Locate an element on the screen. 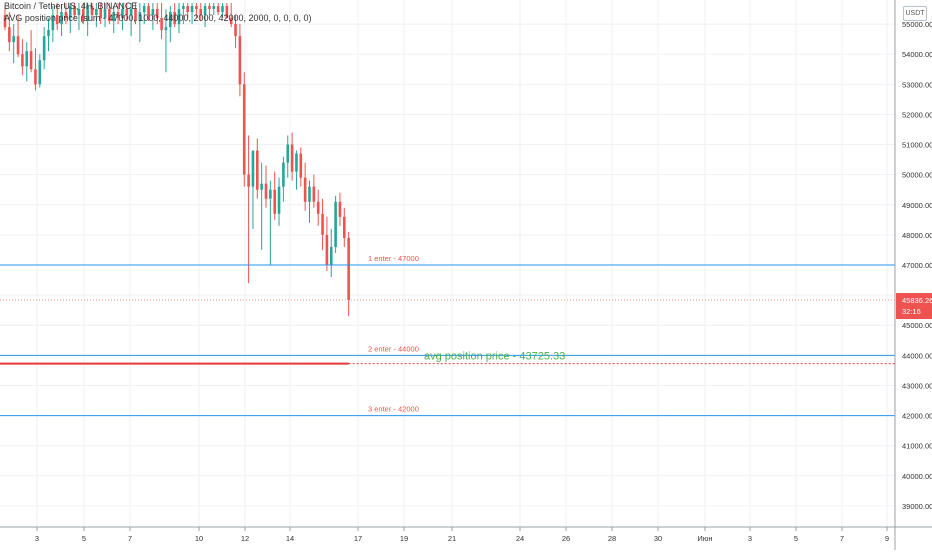 The image size is (932, 555). x-tick-label: 14 is located at coordinates (290, 538).